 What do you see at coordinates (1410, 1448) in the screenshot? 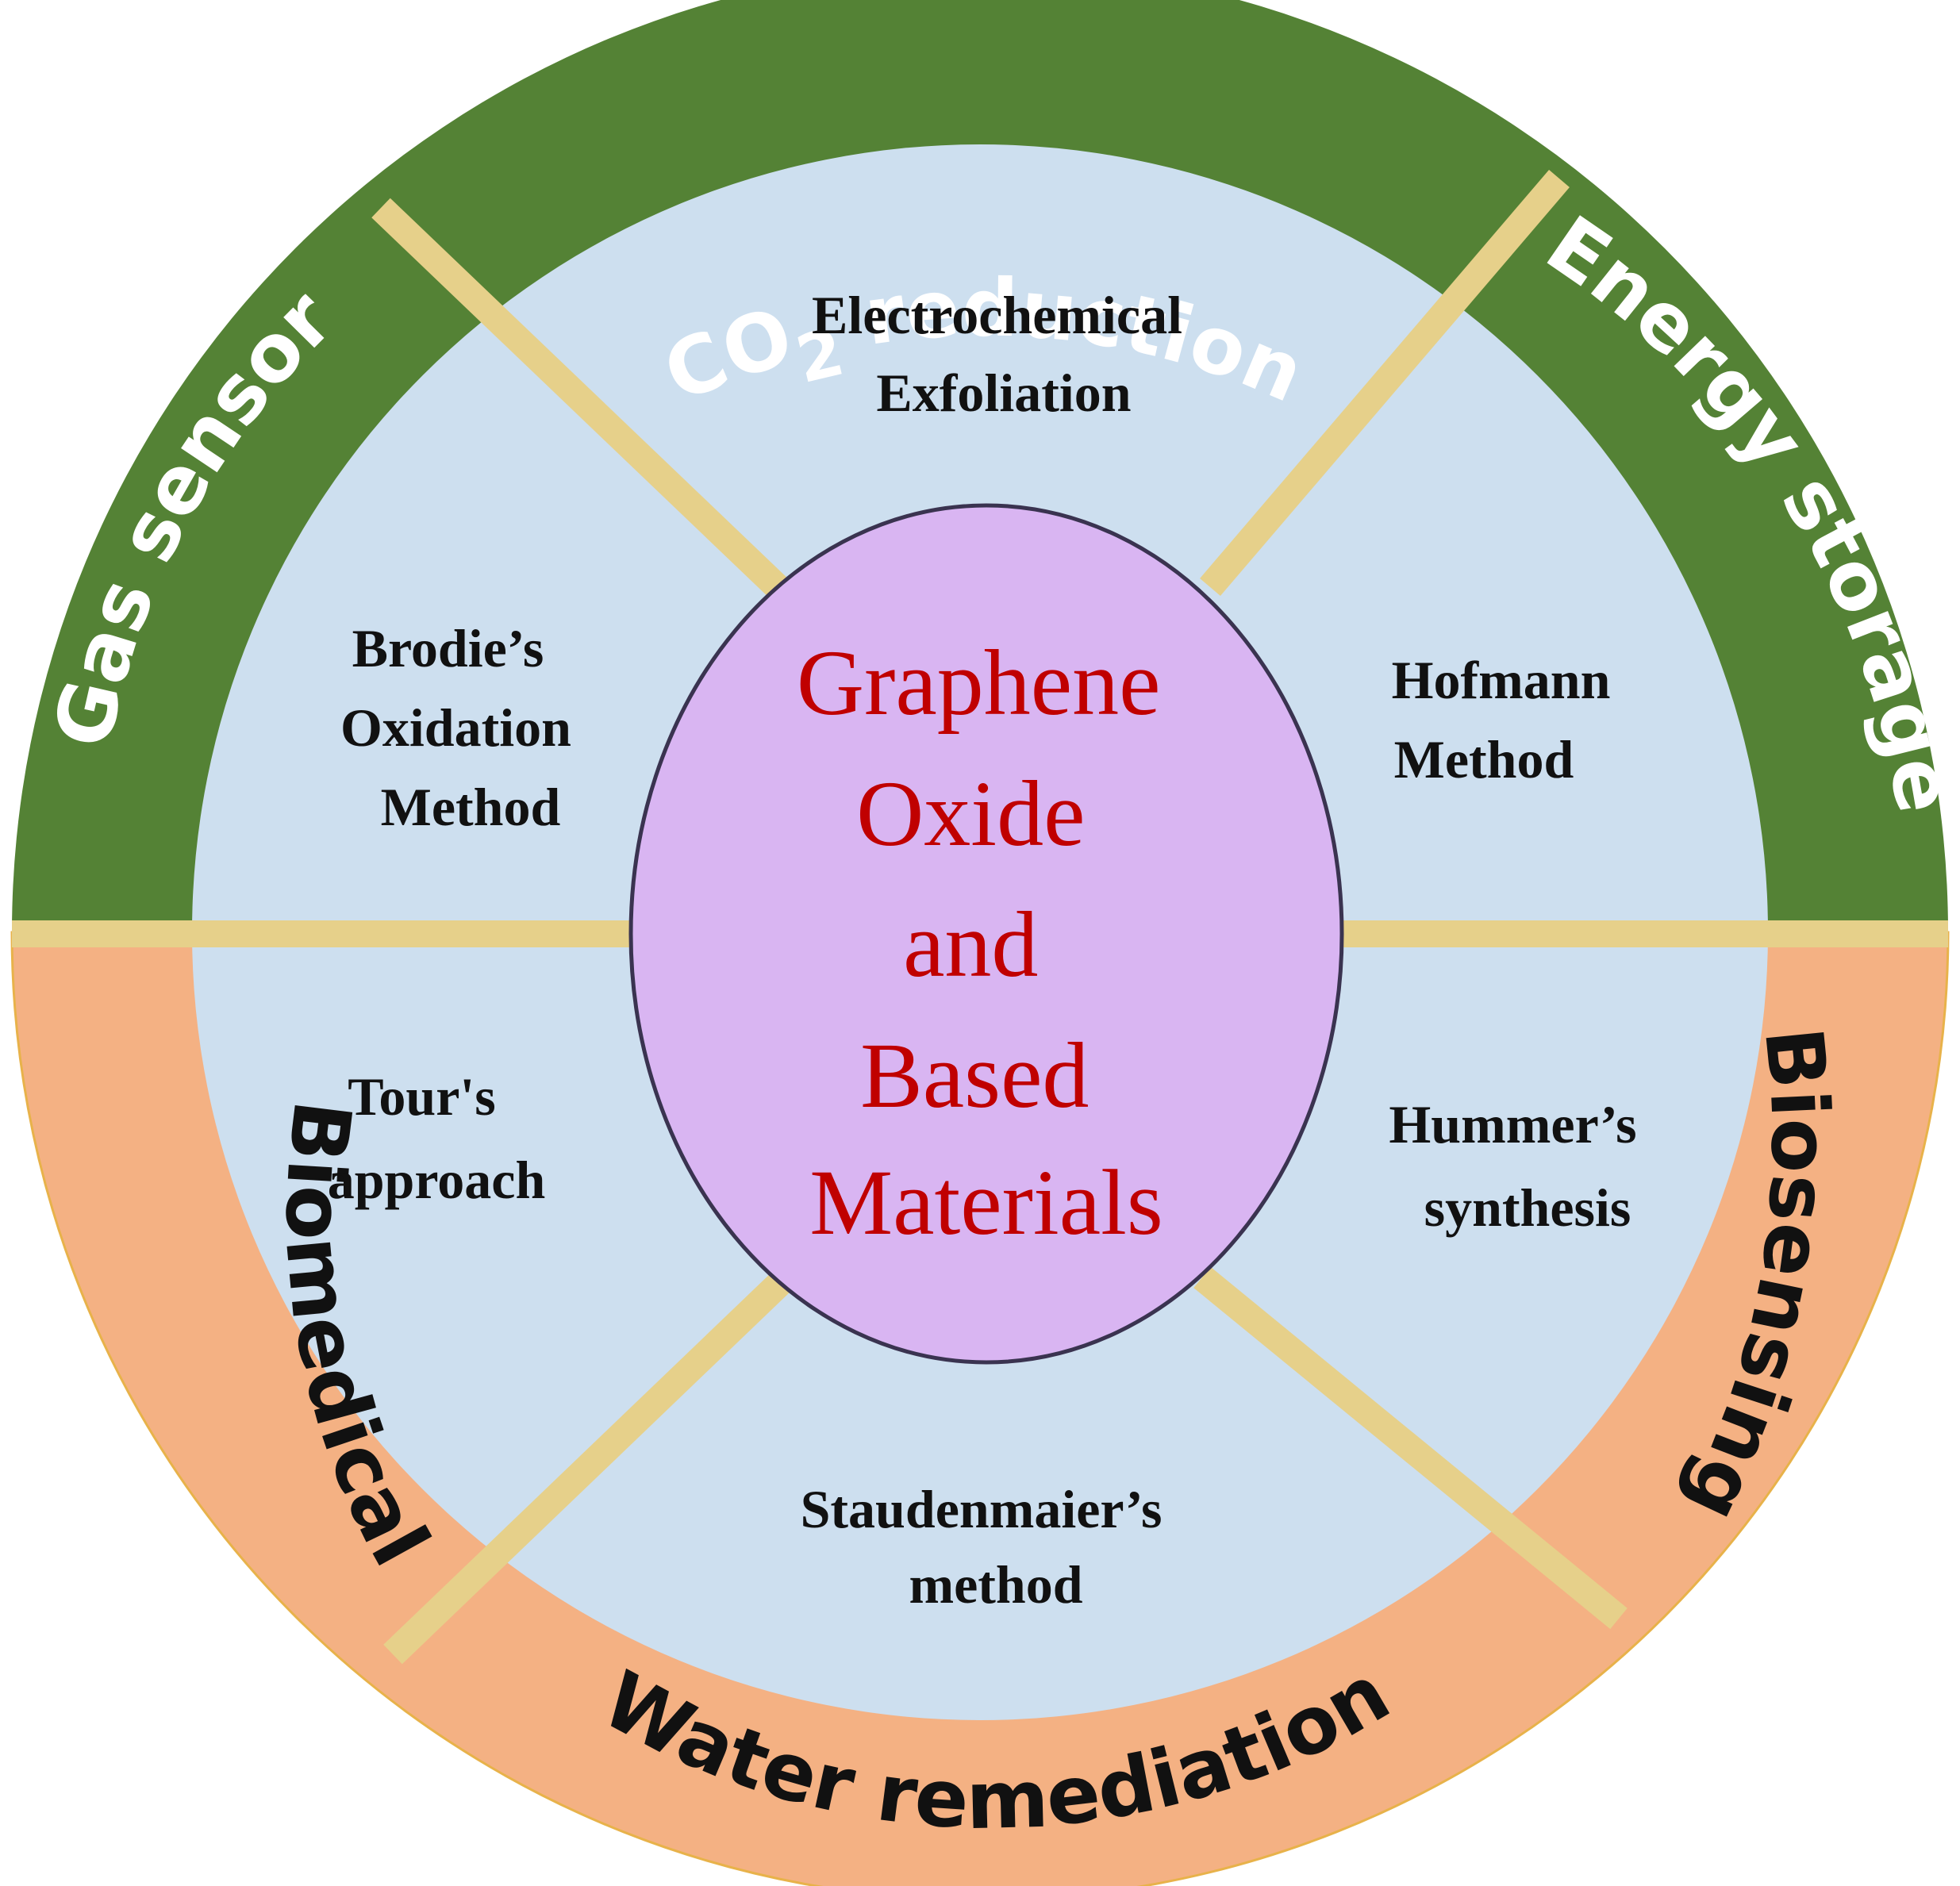
I see `spoke-lower-right` at bounding box center [1410, 1448].